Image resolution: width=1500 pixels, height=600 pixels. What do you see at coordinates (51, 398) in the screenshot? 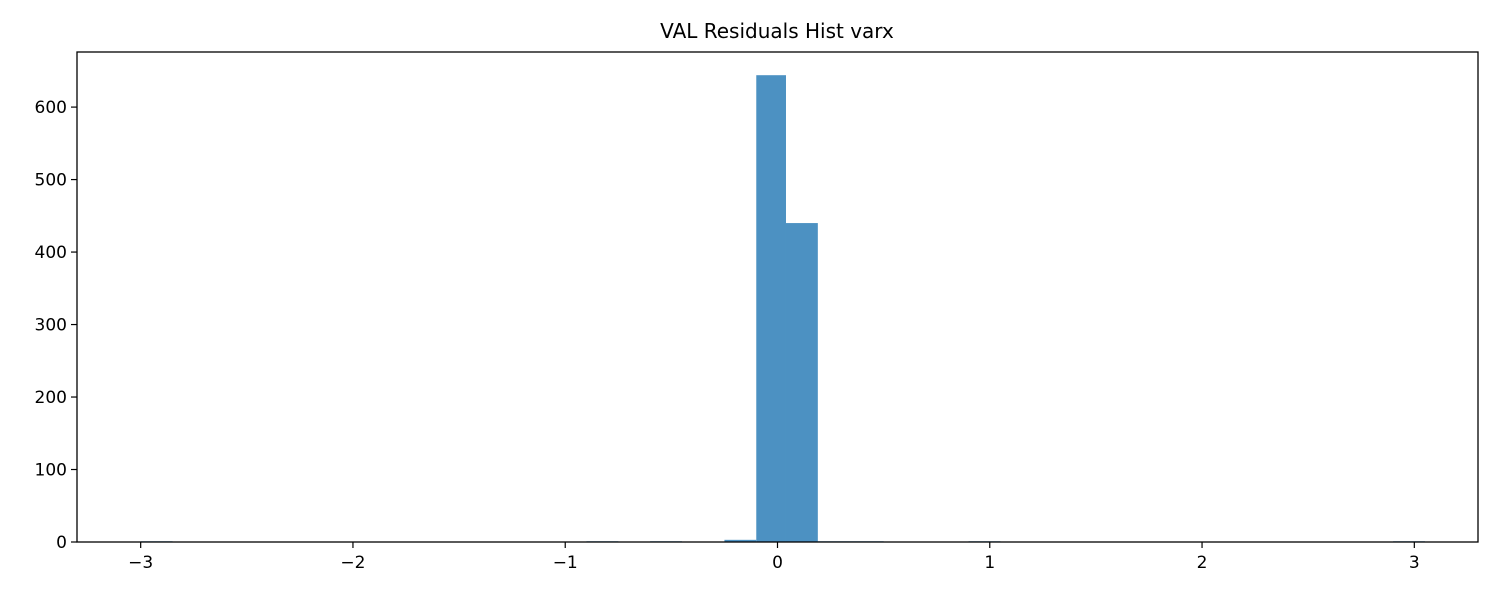
I see `y-tick-label: 200` at bounding box center [51, 398].